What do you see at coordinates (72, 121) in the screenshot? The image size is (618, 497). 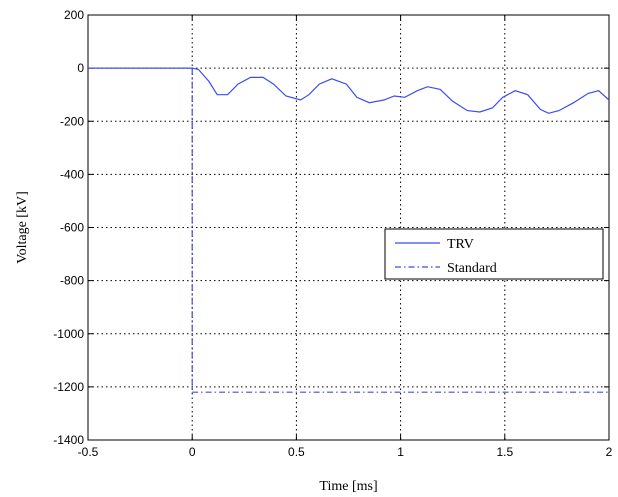 I see `y-tick-label: -200` at bounding box center [72, 121].